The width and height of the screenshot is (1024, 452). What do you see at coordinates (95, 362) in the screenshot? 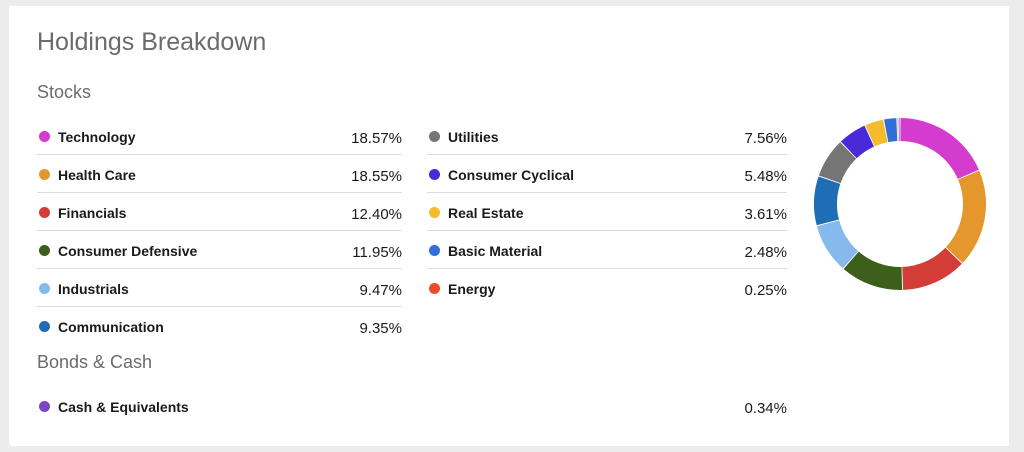
I see `section-bonds-heading: Bonds & Cash` at bounding box center [95, 362].